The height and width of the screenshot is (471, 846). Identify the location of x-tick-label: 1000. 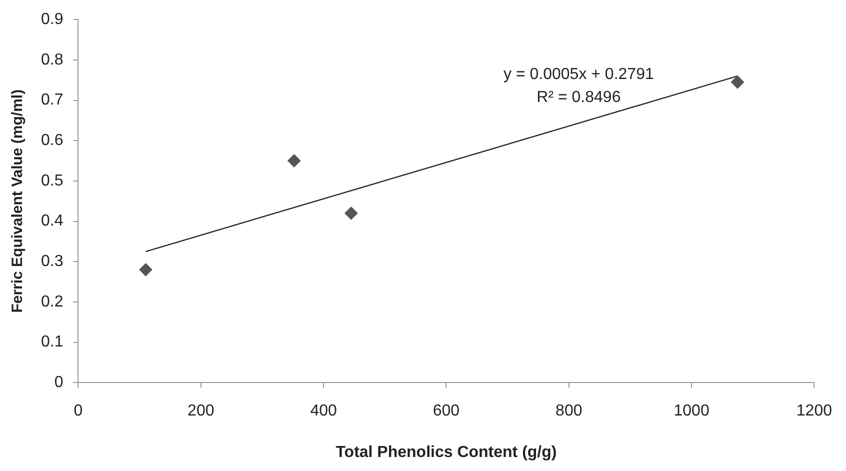
(692, 411).